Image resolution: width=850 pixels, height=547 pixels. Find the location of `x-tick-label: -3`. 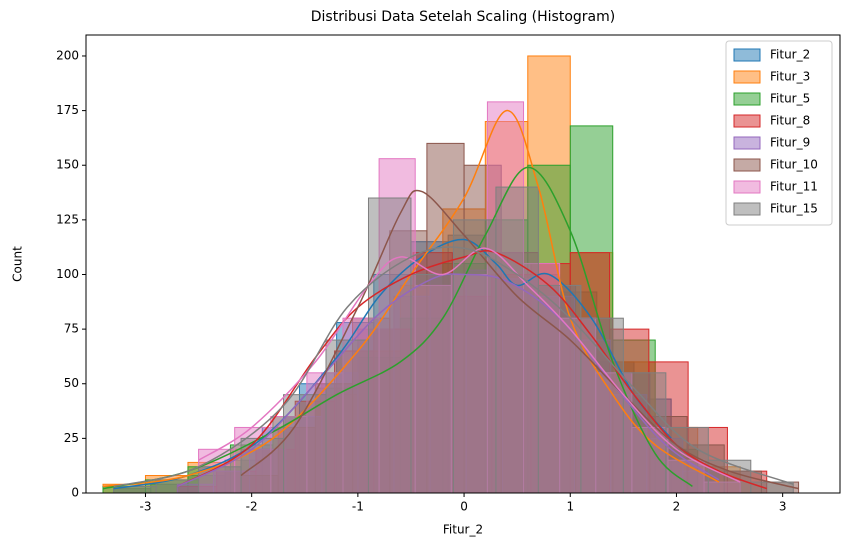

x-tick-label: -3 is located at coordinates (145, 507).